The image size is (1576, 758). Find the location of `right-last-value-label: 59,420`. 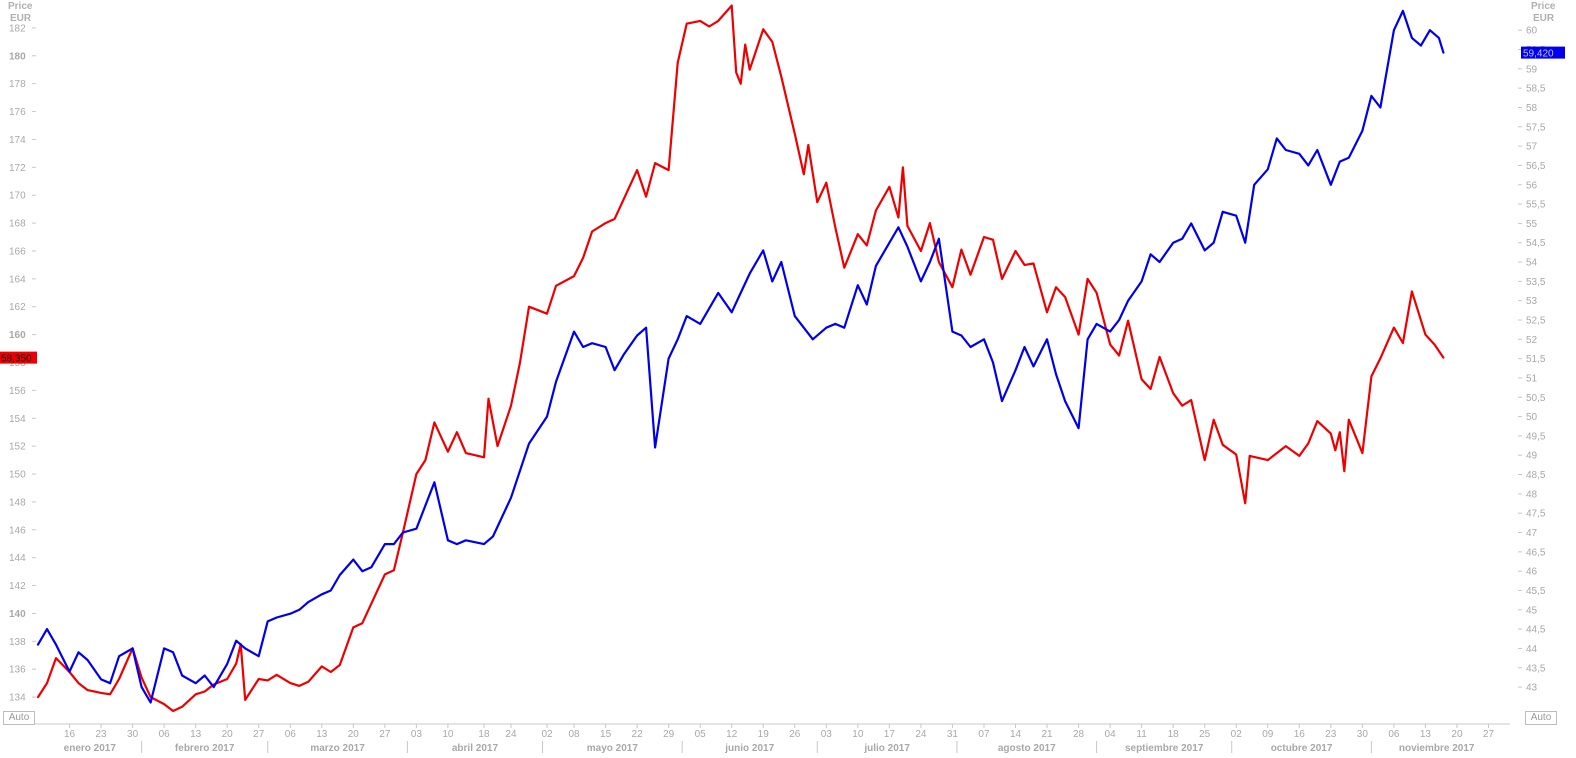

right-last-value-label: 59,420 is located at coordinates (1538, 54).